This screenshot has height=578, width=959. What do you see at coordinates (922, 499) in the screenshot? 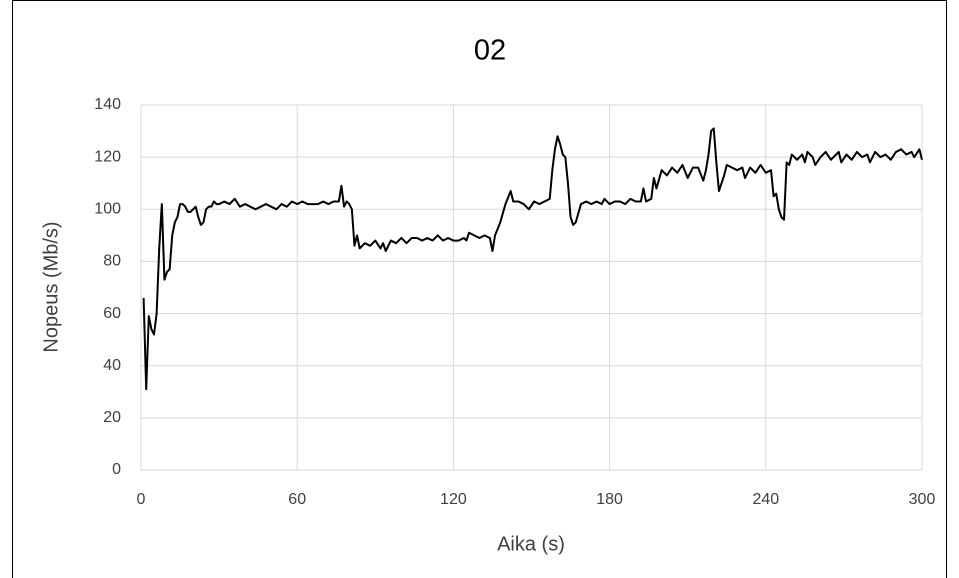
I see `x-tick-label: 300` at bounding box center [922, 499].